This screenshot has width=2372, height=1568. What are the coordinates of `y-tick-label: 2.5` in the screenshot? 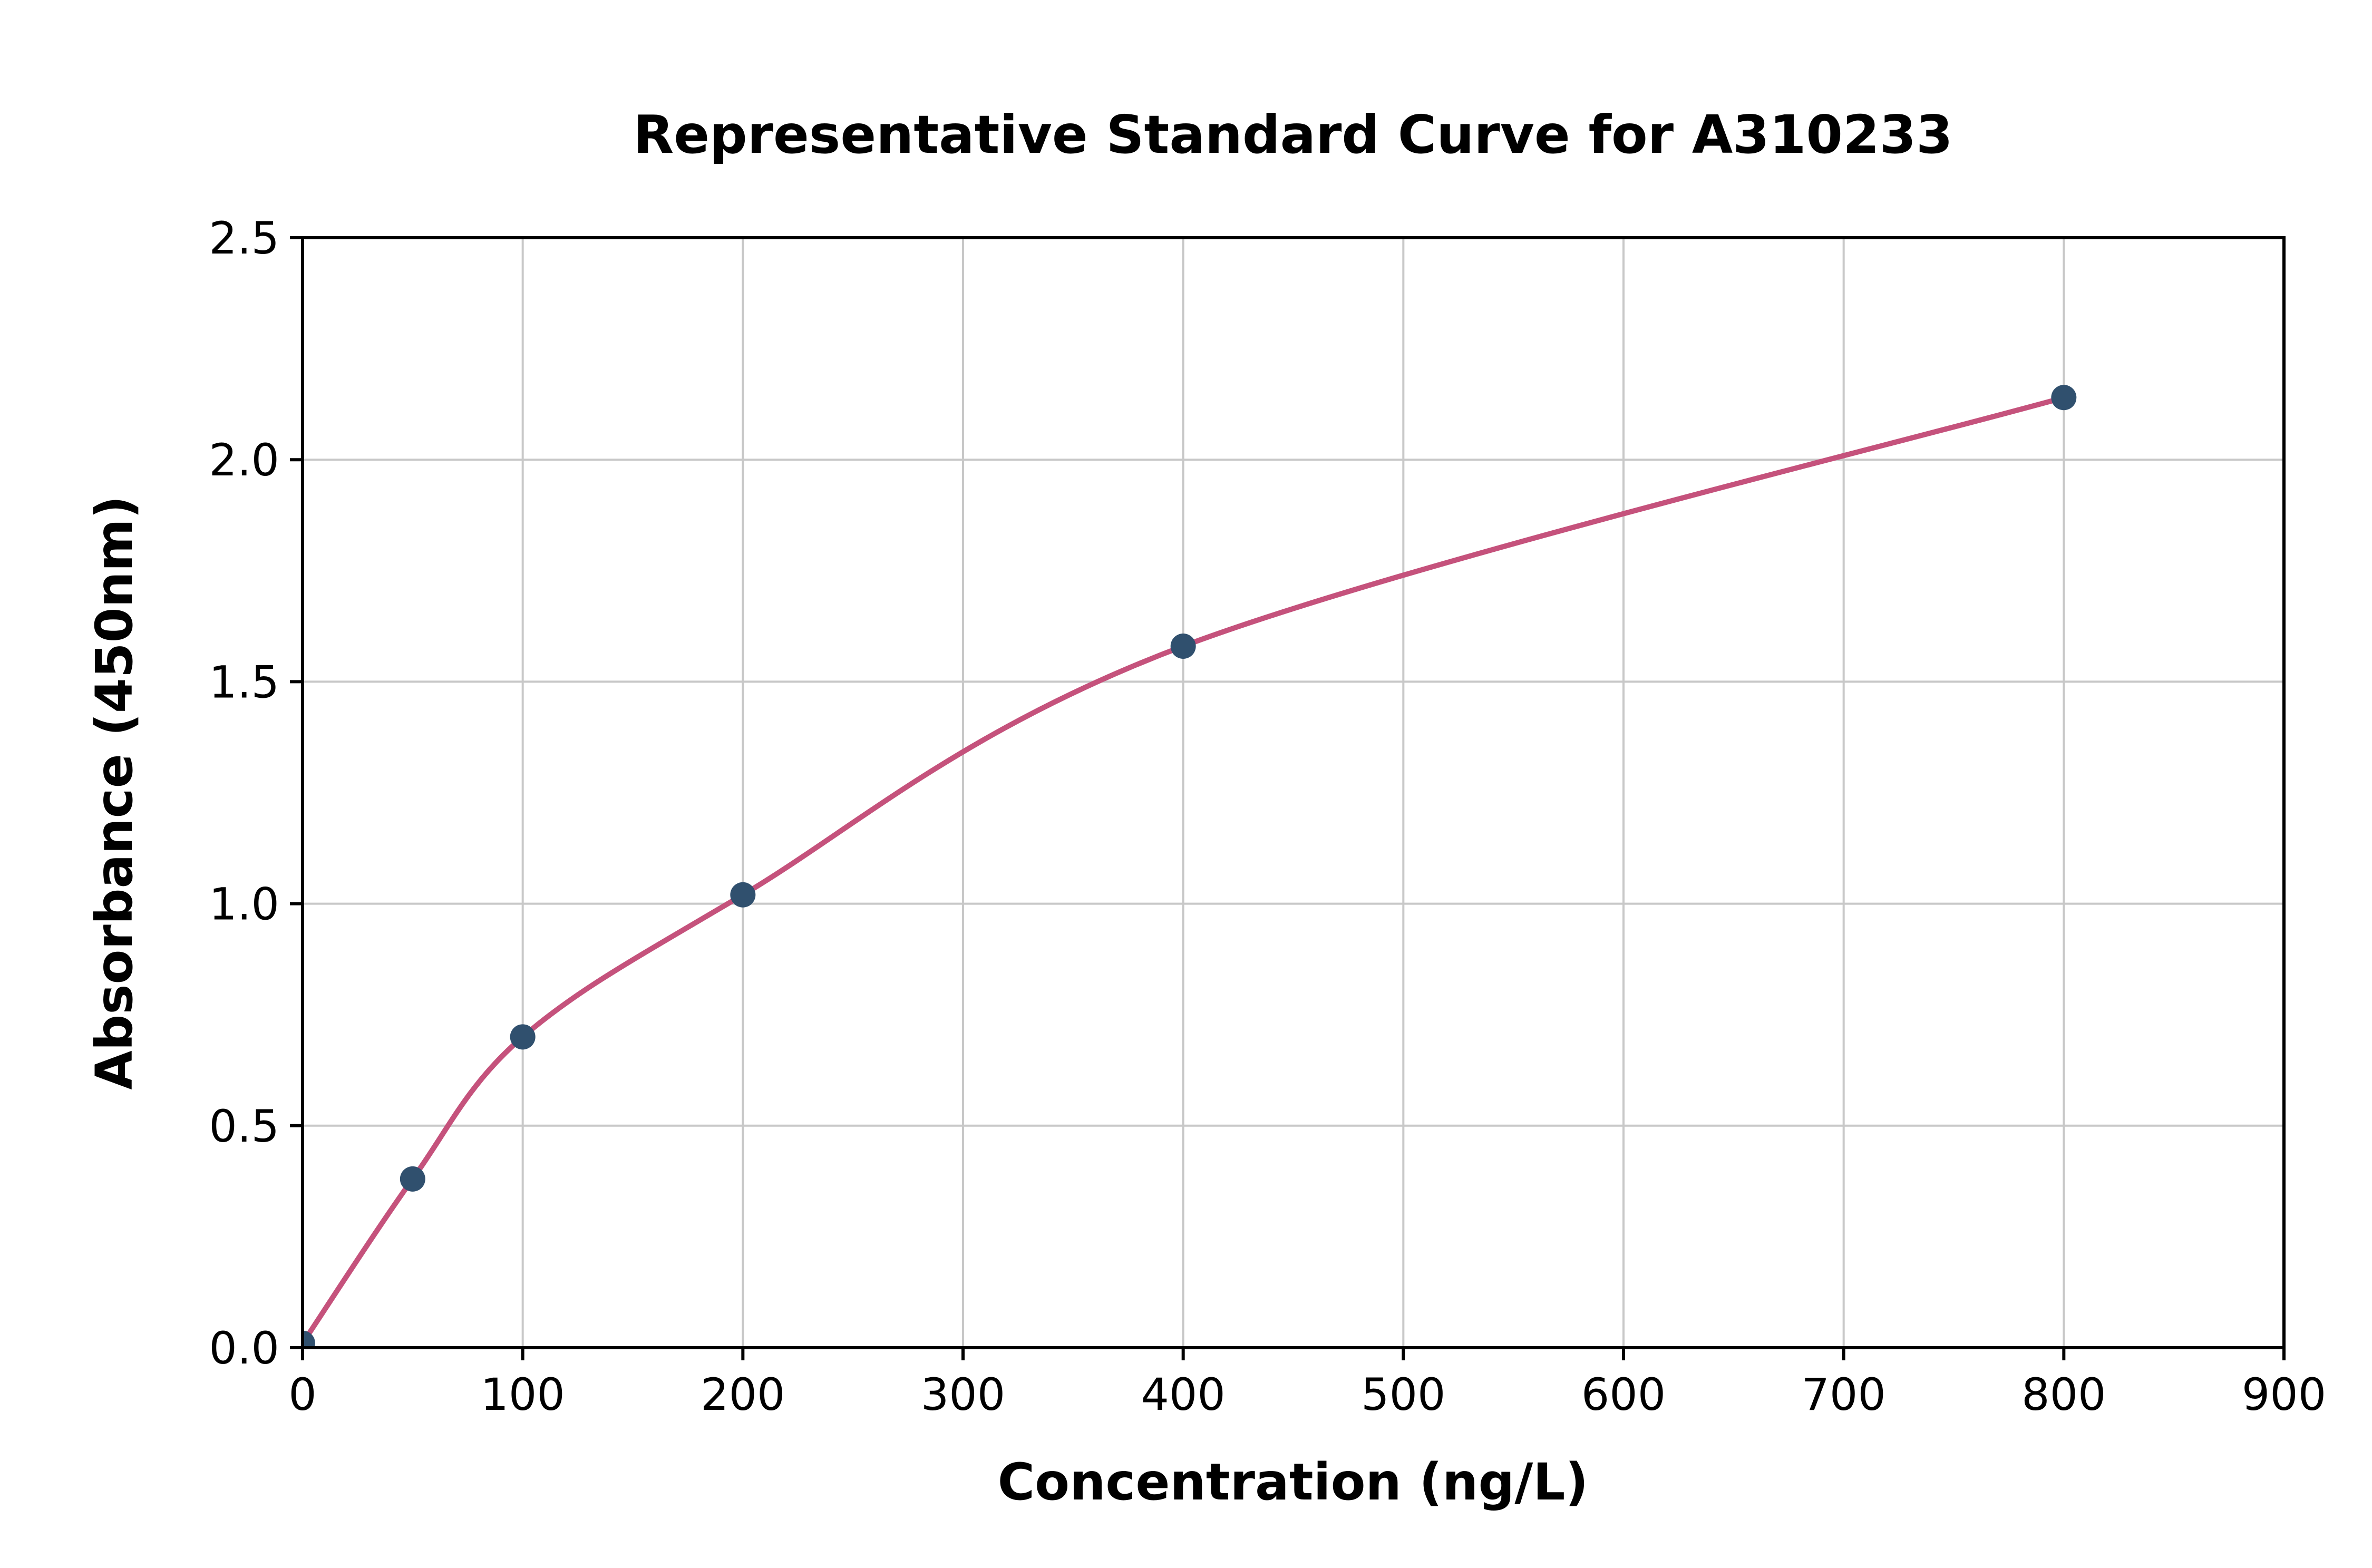 It's located at (244, 238).